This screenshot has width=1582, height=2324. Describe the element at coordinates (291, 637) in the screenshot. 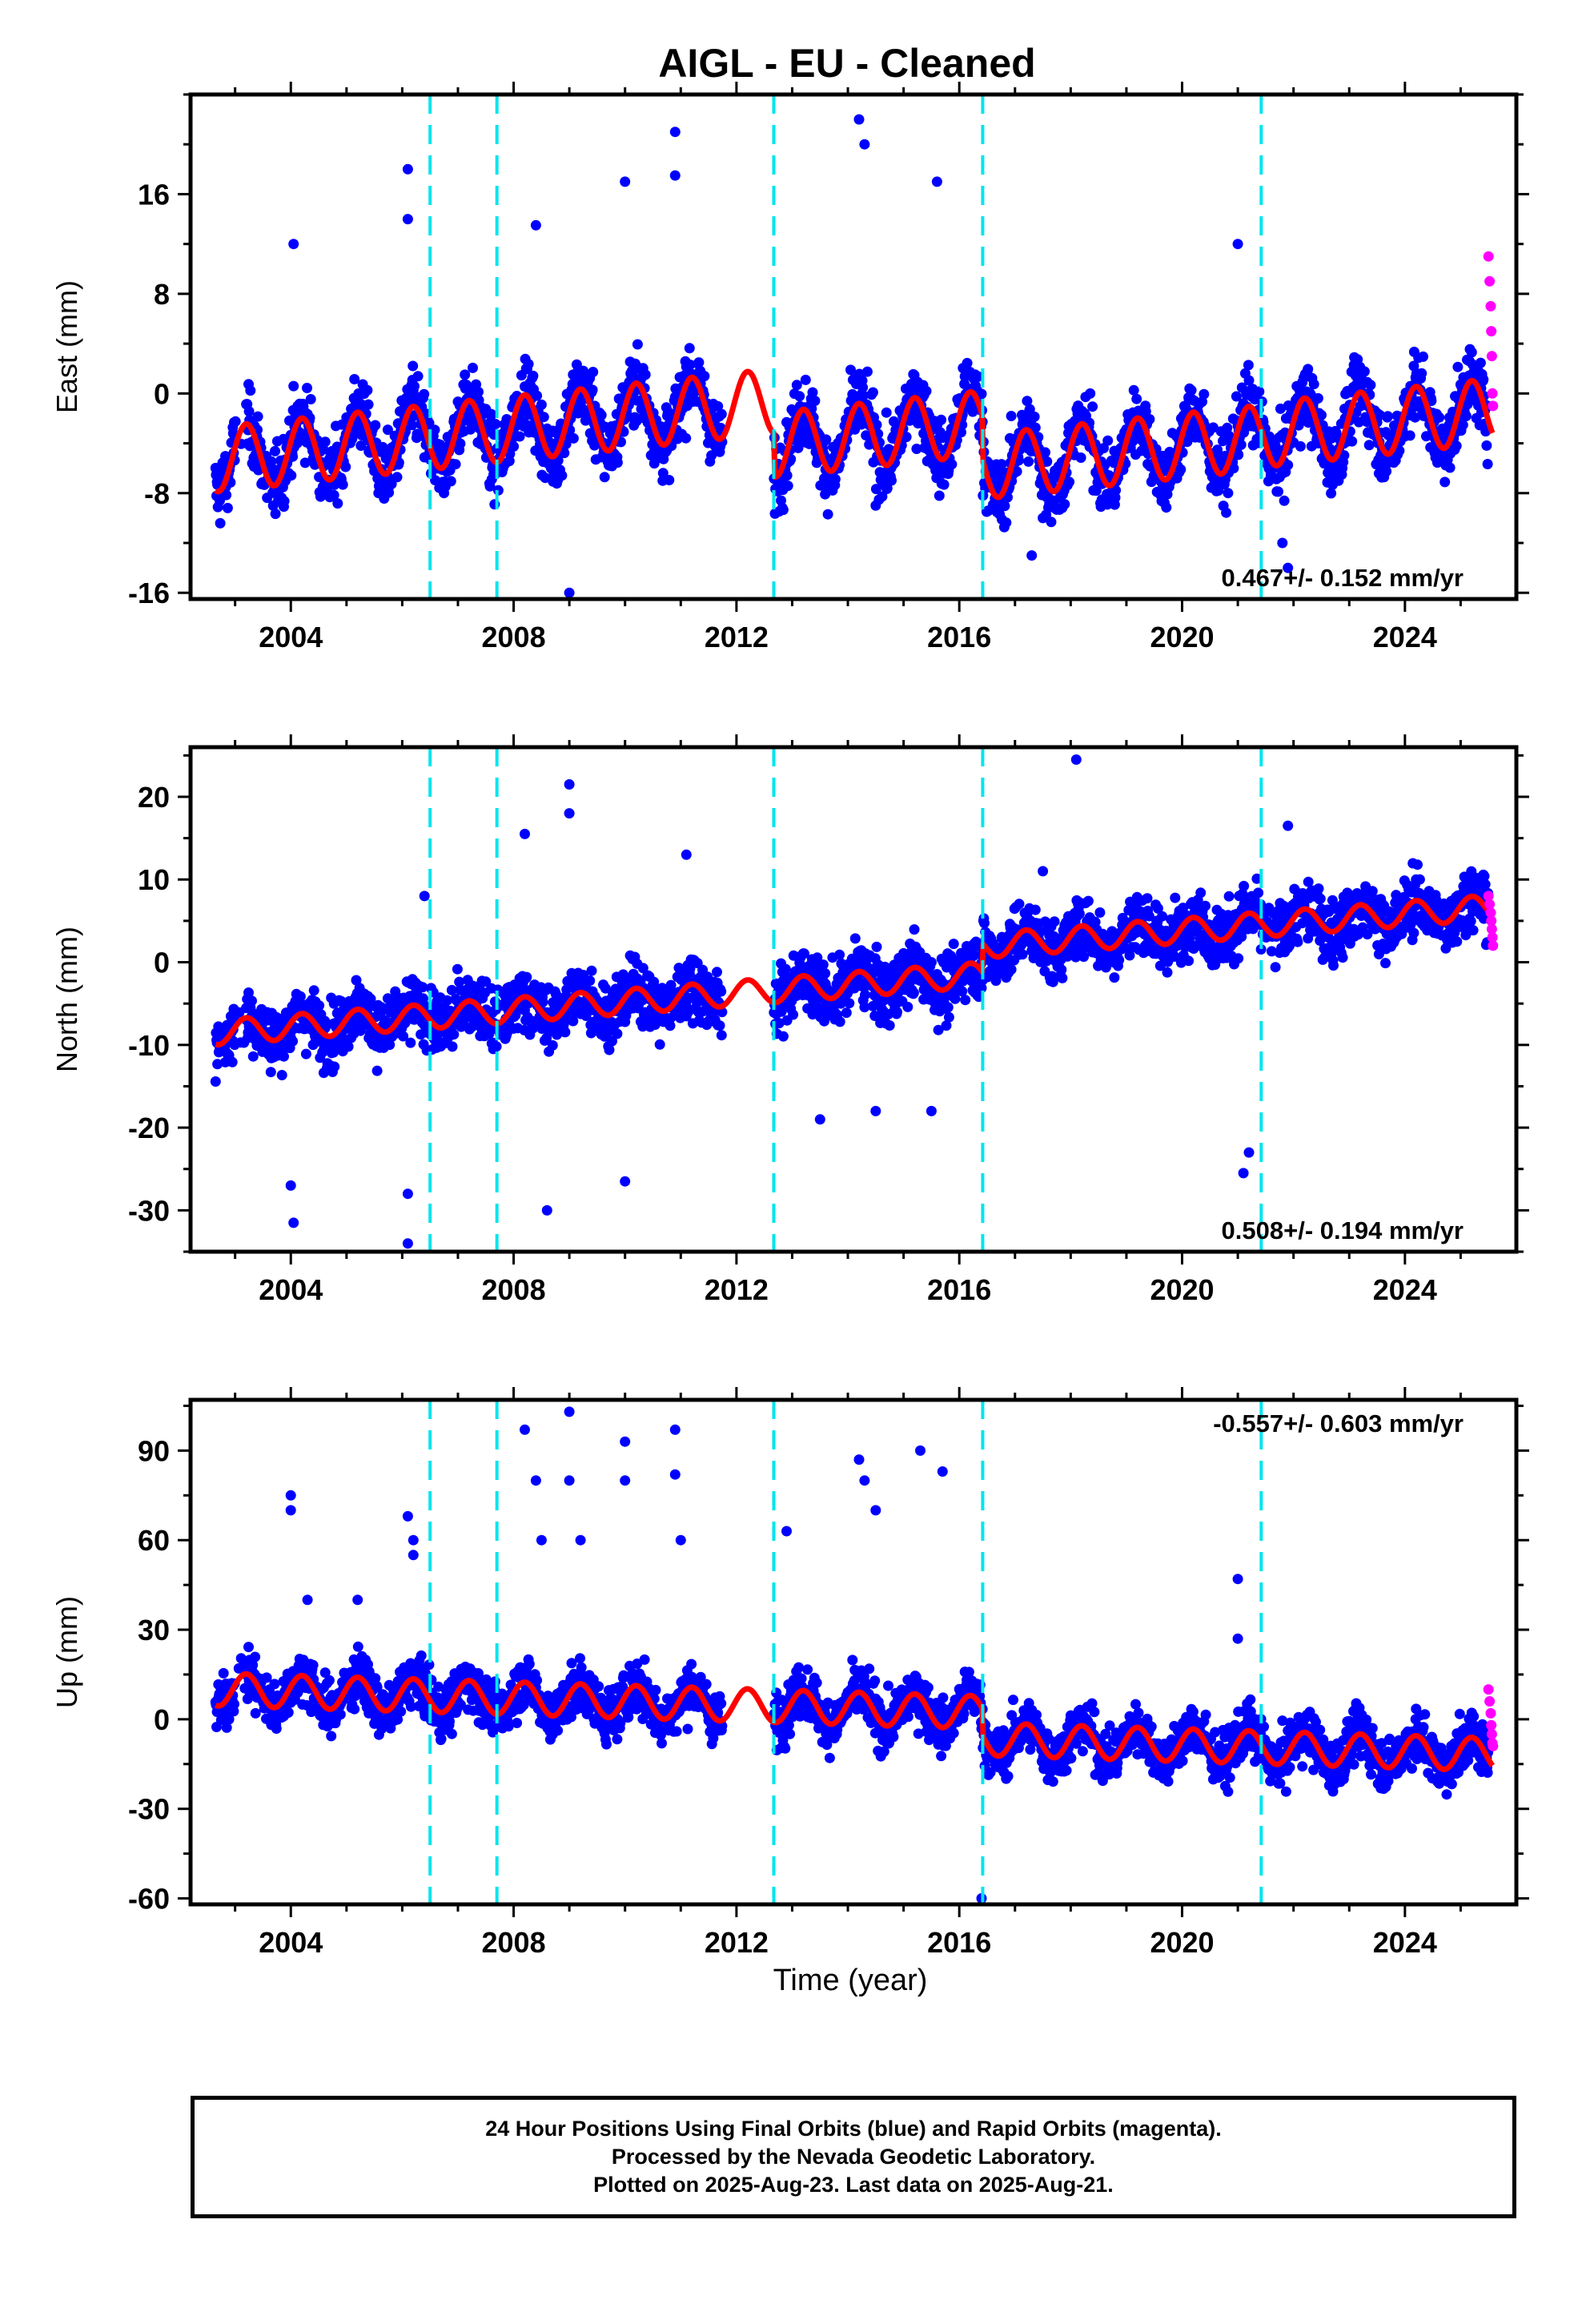

I see `x-tick-label: 2004` at that location.